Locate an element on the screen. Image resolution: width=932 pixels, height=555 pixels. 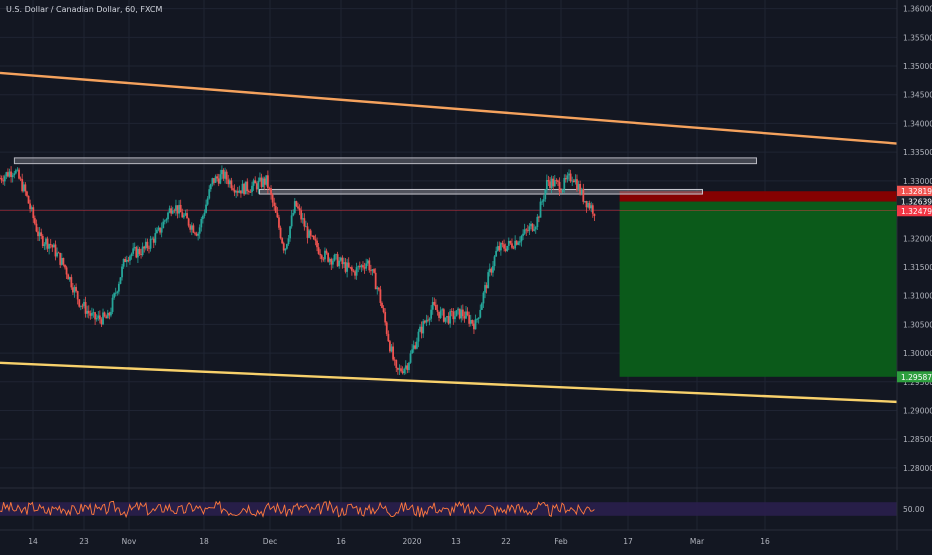
time-tick-label: 18 is located at coordinates (204, 541).